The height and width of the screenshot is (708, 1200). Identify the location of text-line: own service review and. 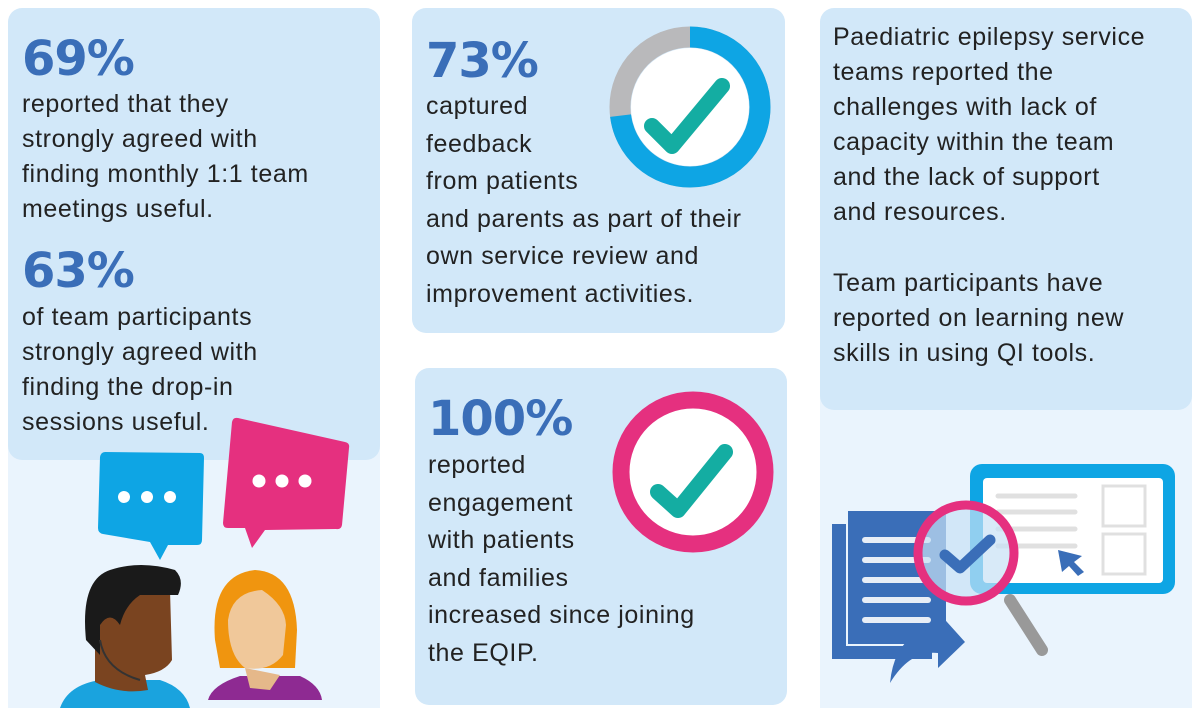
(563, 256).